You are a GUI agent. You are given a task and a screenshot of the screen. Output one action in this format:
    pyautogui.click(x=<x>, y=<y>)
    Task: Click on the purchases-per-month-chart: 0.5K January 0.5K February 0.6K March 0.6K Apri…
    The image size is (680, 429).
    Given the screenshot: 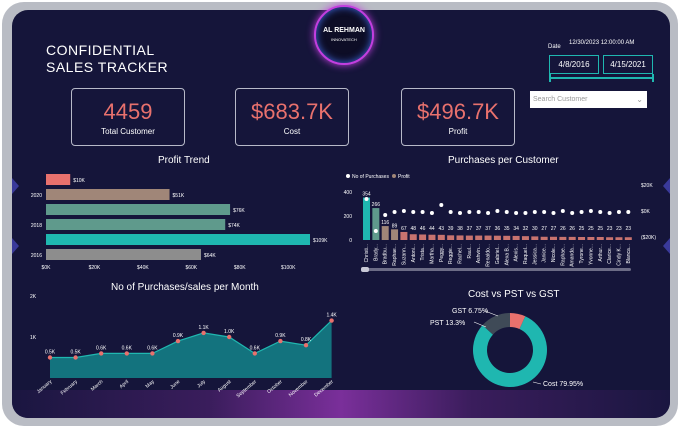 What is the action you would take?
    pyautogui.click(x=183, y=346)
    